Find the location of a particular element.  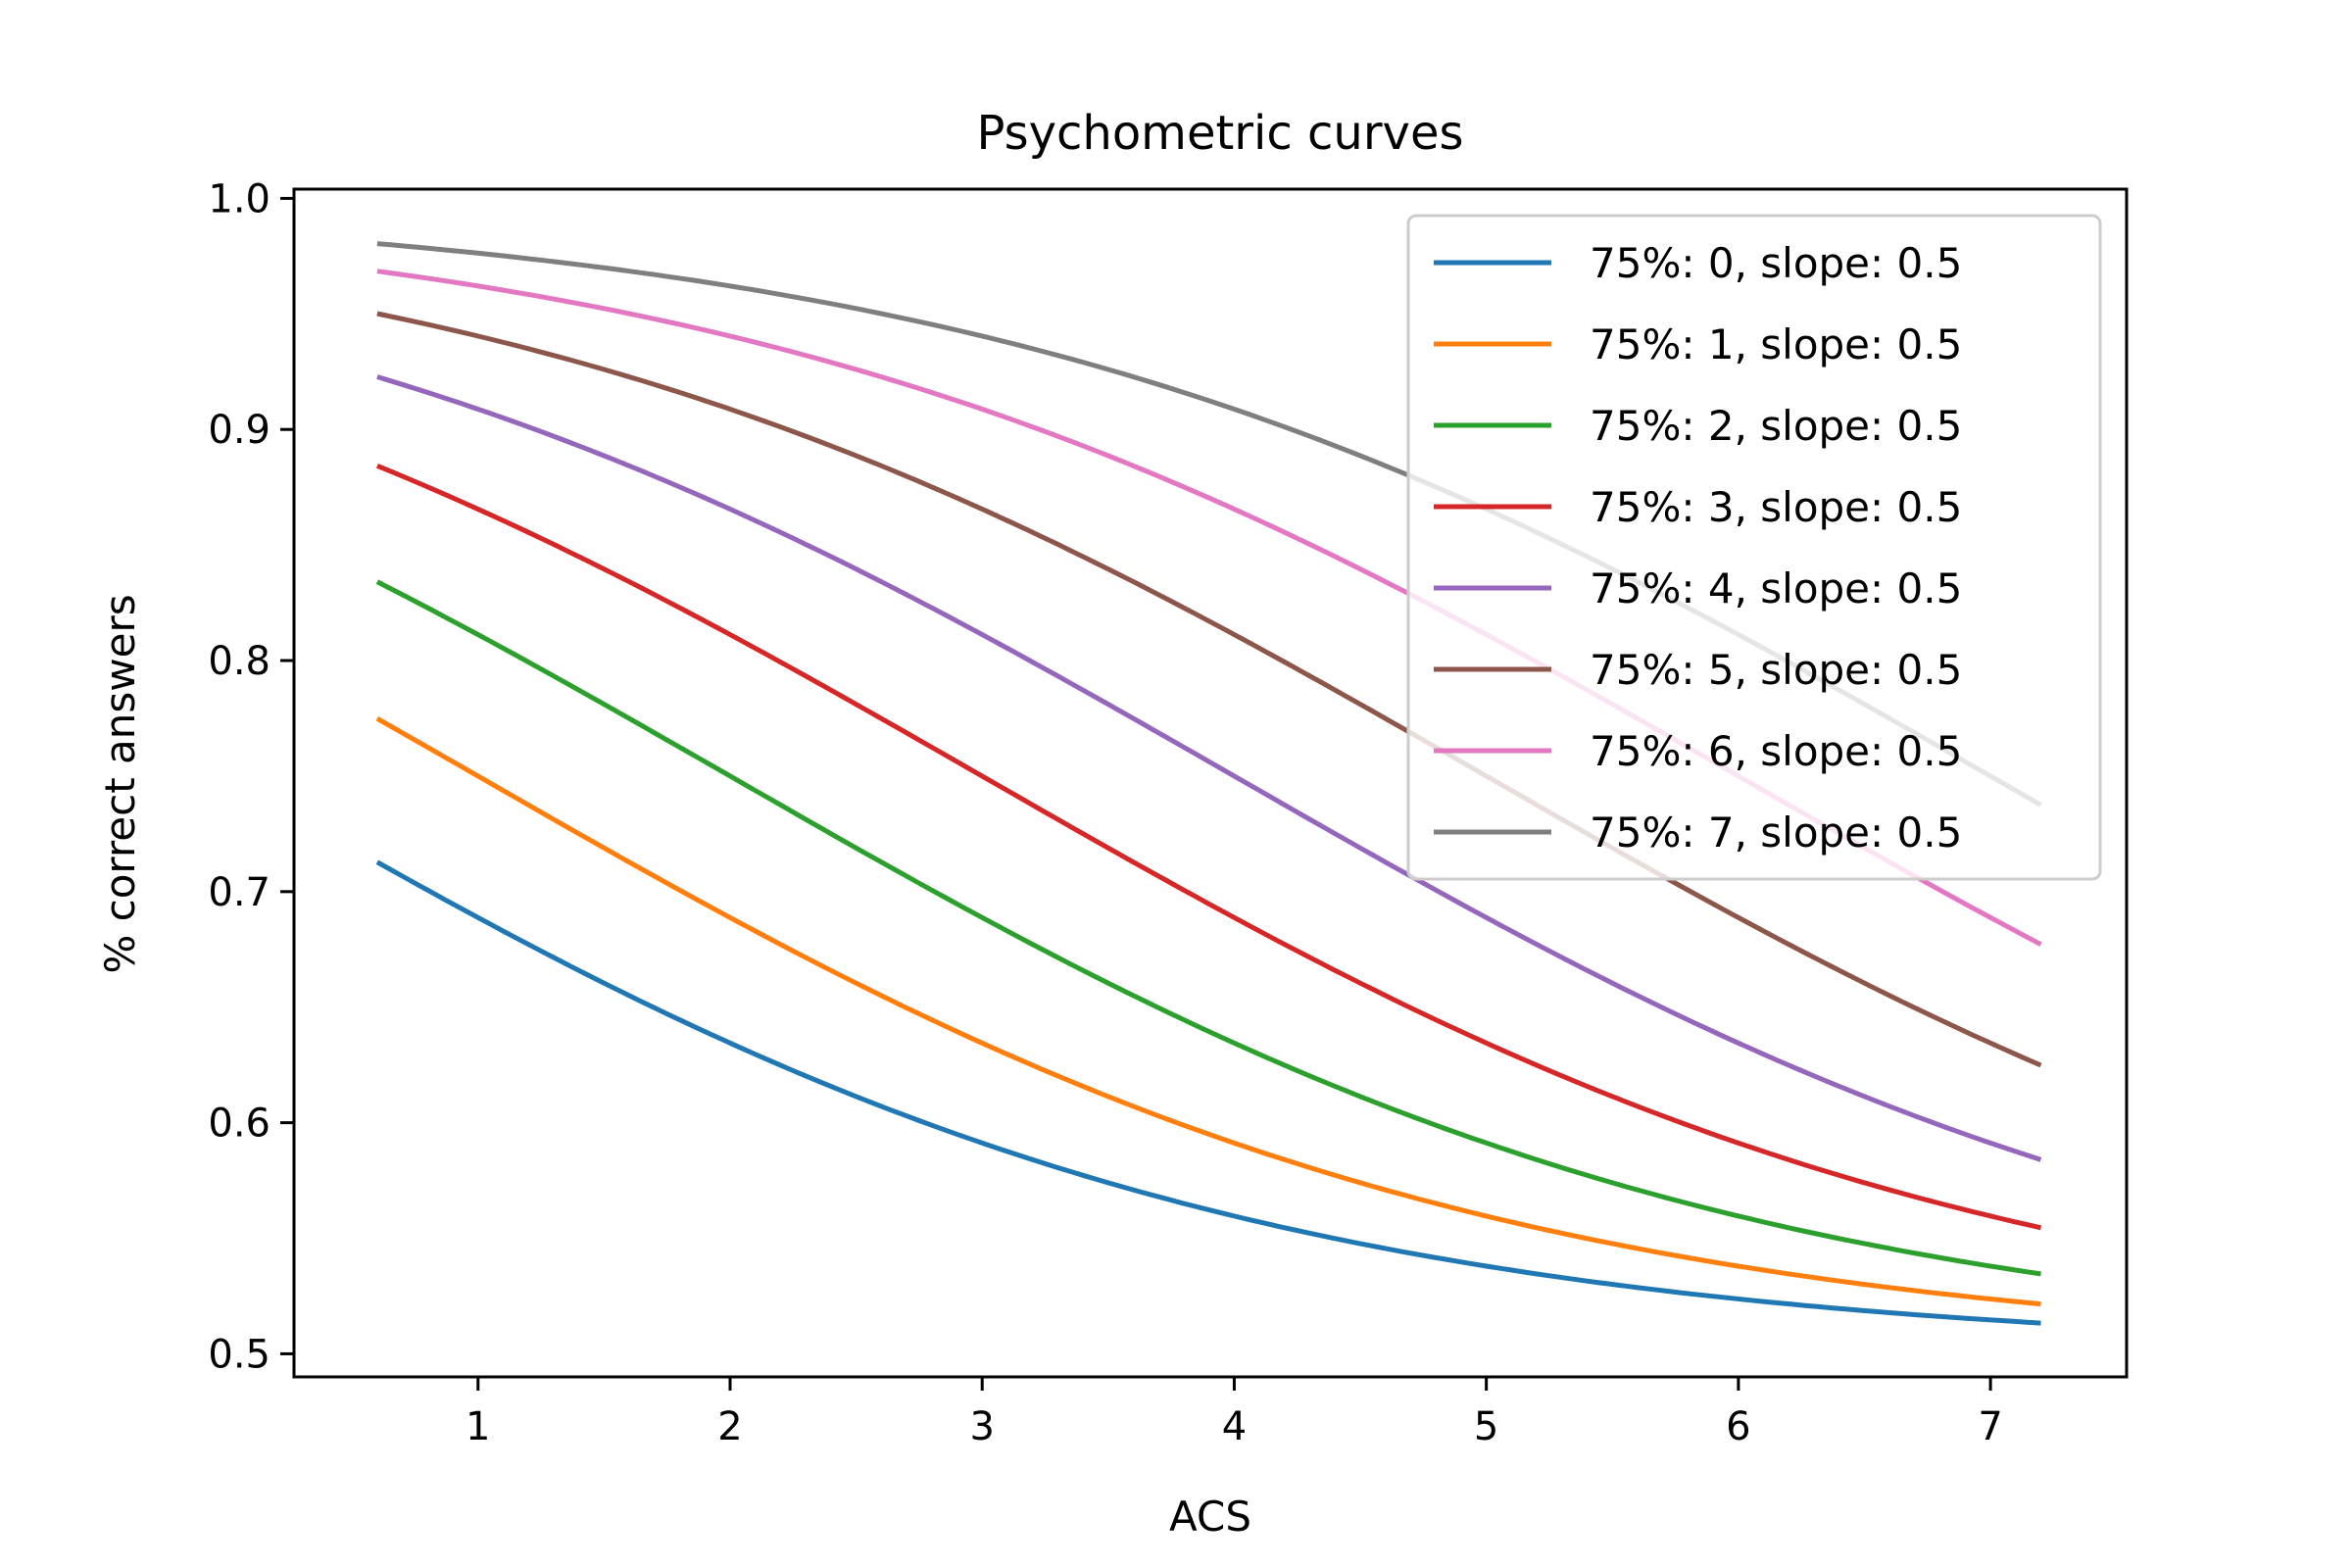

y-tick-label: 1.0 is located at coordinates (239, 198).